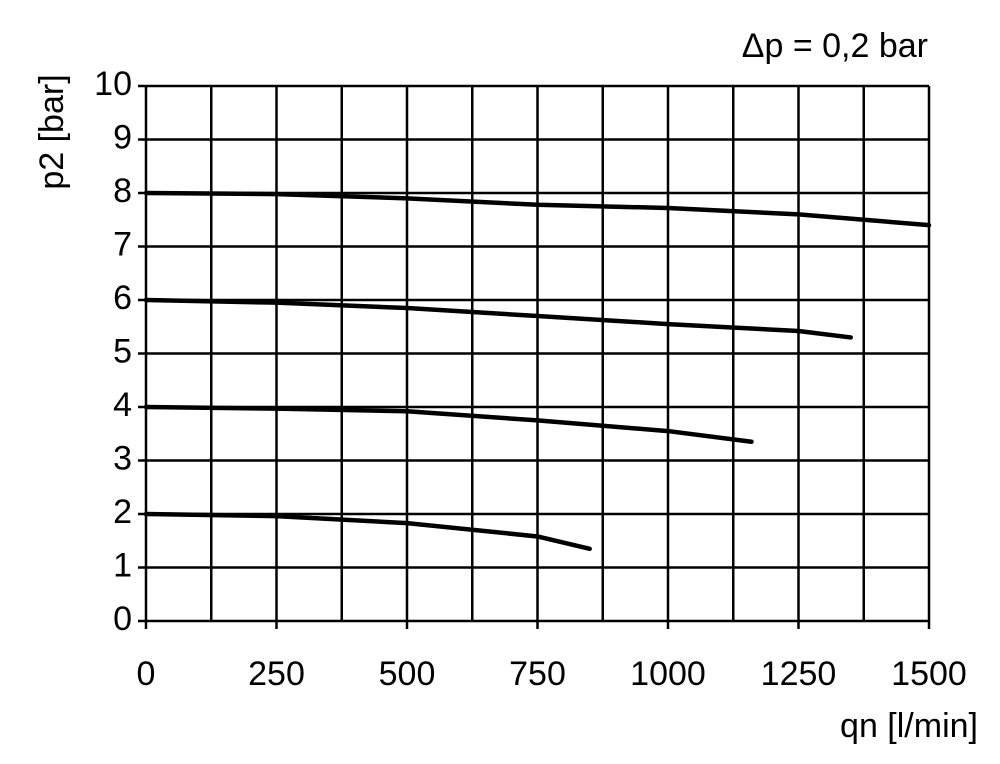 Image resolution: width=1000 pixels, height=764 pixels. I want to click on y-tick-label: 0, so click(122, 619).